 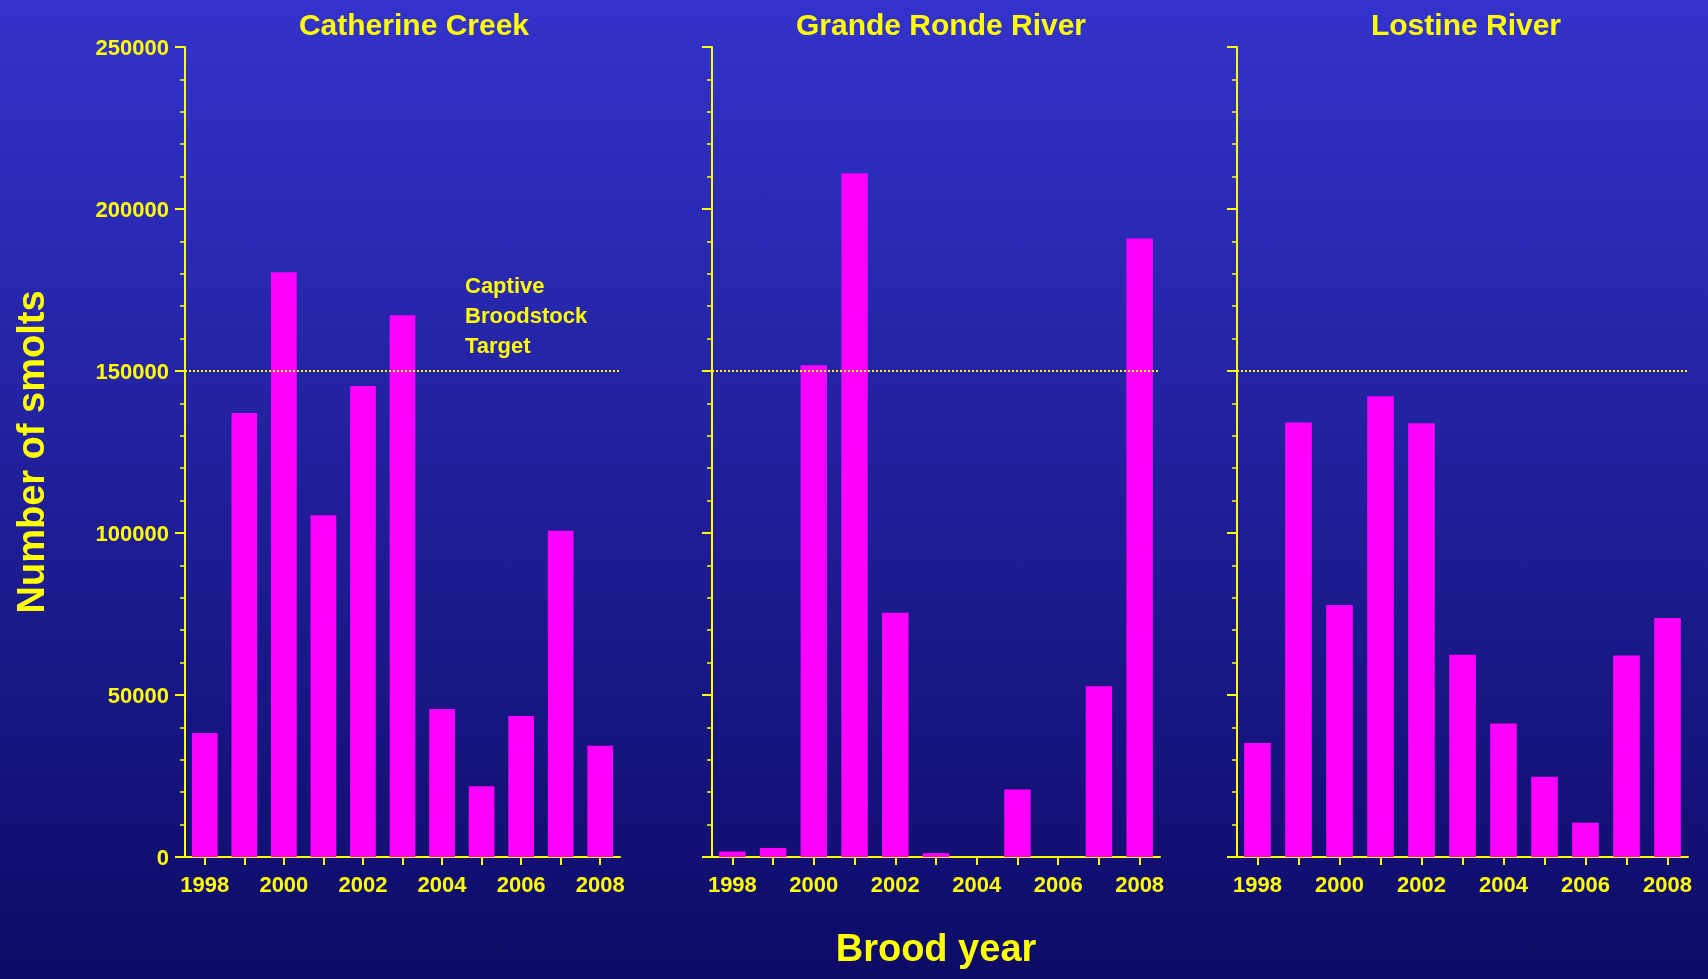 What do you see at coordinates (138, 695) in the screenshot?
I see `y-tick-label: 50000` at bounding box center [138, 695].